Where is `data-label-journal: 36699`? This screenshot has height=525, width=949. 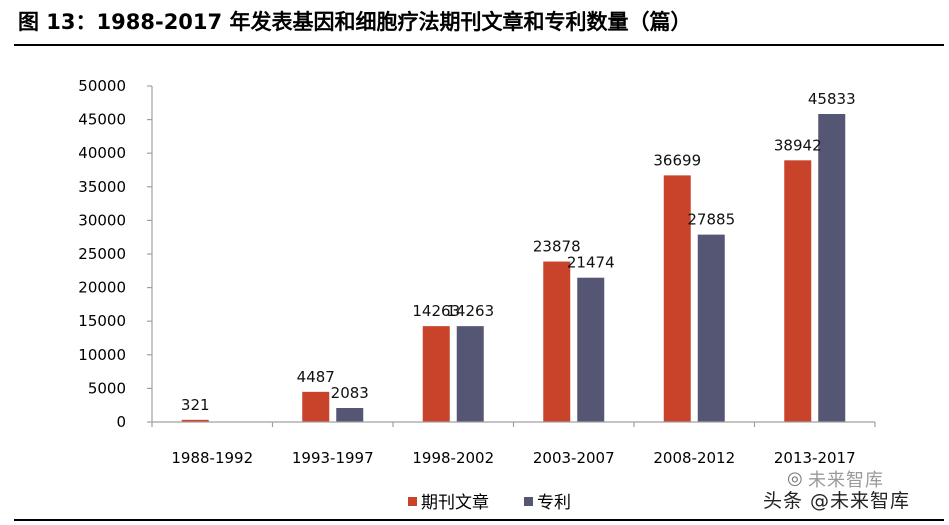
data-label-journal: 36699 is located at coordinates (677, 160).